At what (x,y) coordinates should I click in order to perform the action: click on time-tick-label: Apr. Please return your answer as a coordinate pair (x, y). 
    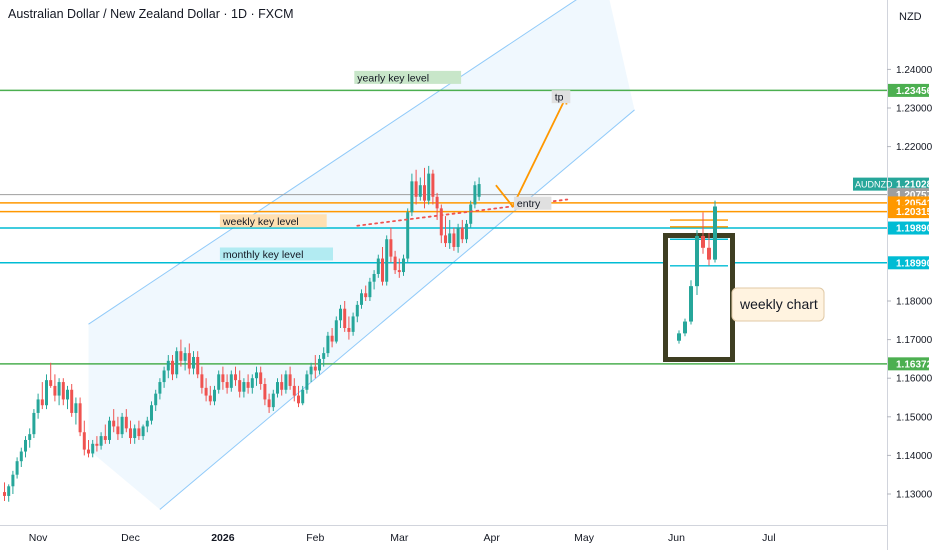
    Looking at the image, I should click on (492, 538).